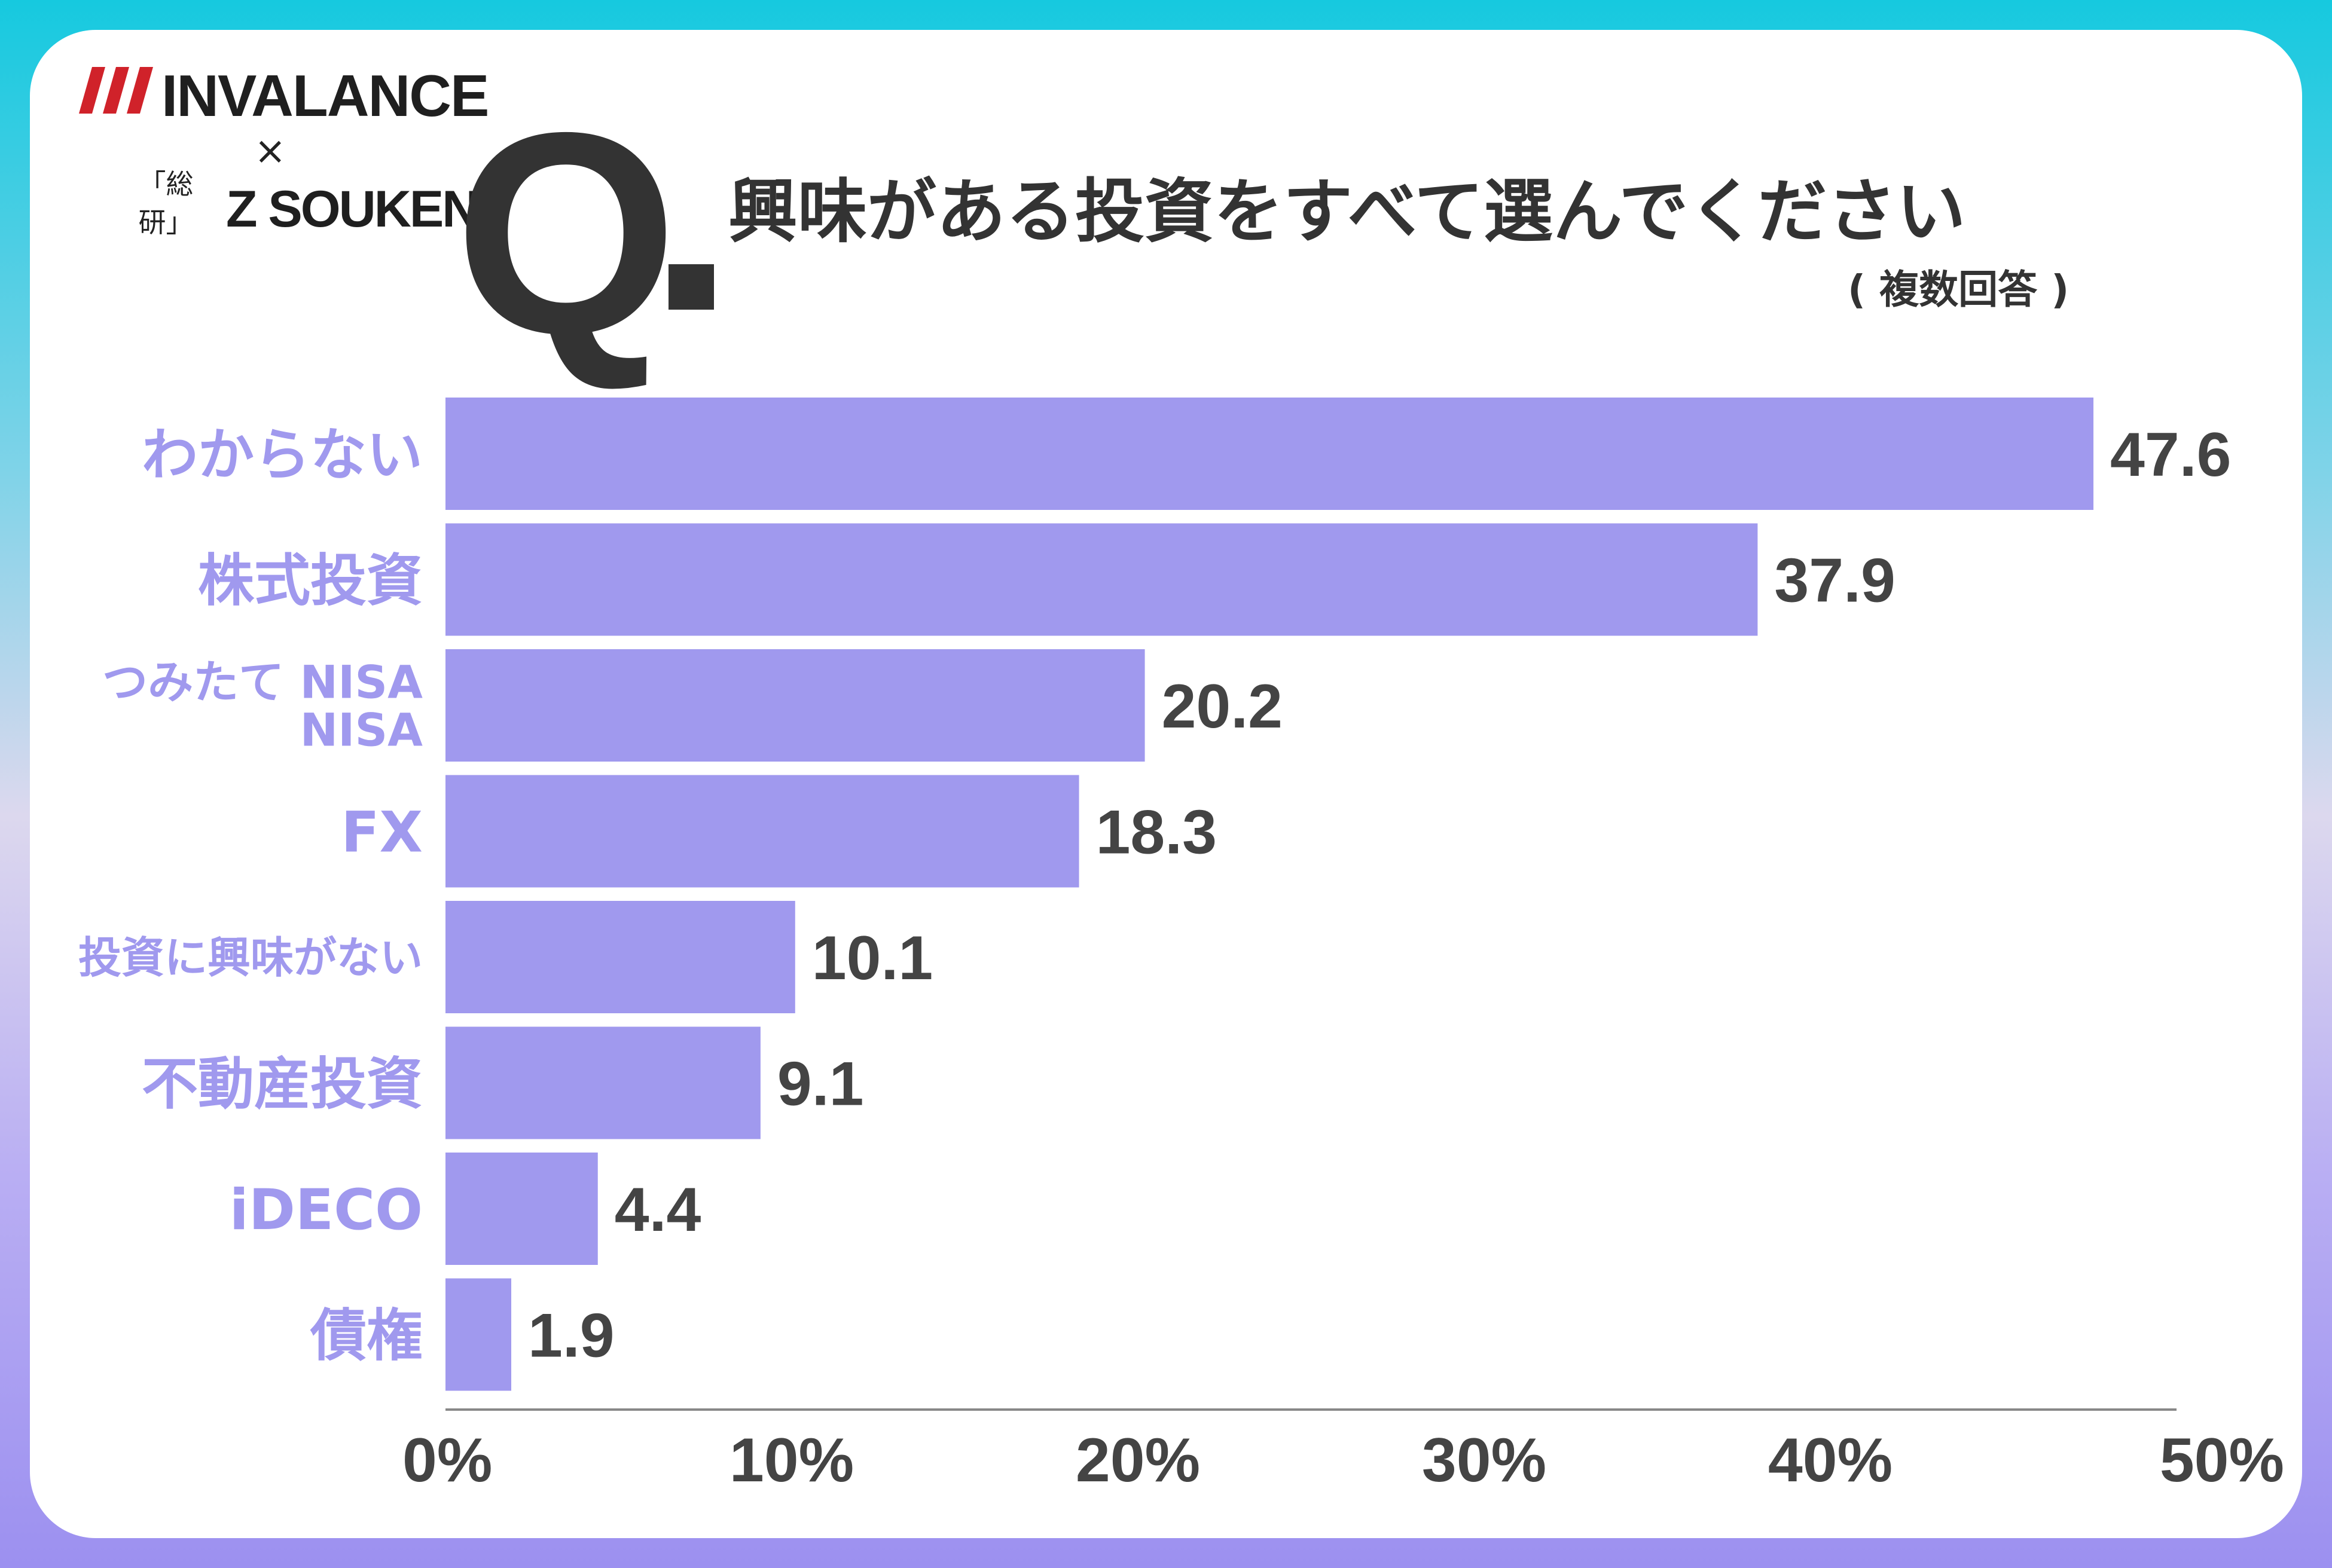  What do you see at coordinates (872, 959) in the screenshot?
I see `value-label: 10.1` at bounding box center [872, 959].